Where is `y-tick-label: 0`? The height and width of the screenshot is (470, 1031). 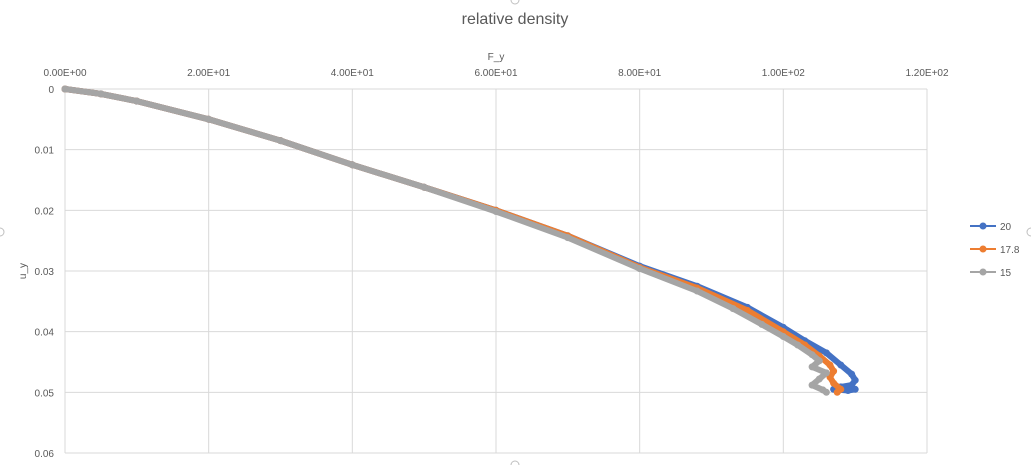
y-tick-label: 0 is located at coordinates (51, 90).